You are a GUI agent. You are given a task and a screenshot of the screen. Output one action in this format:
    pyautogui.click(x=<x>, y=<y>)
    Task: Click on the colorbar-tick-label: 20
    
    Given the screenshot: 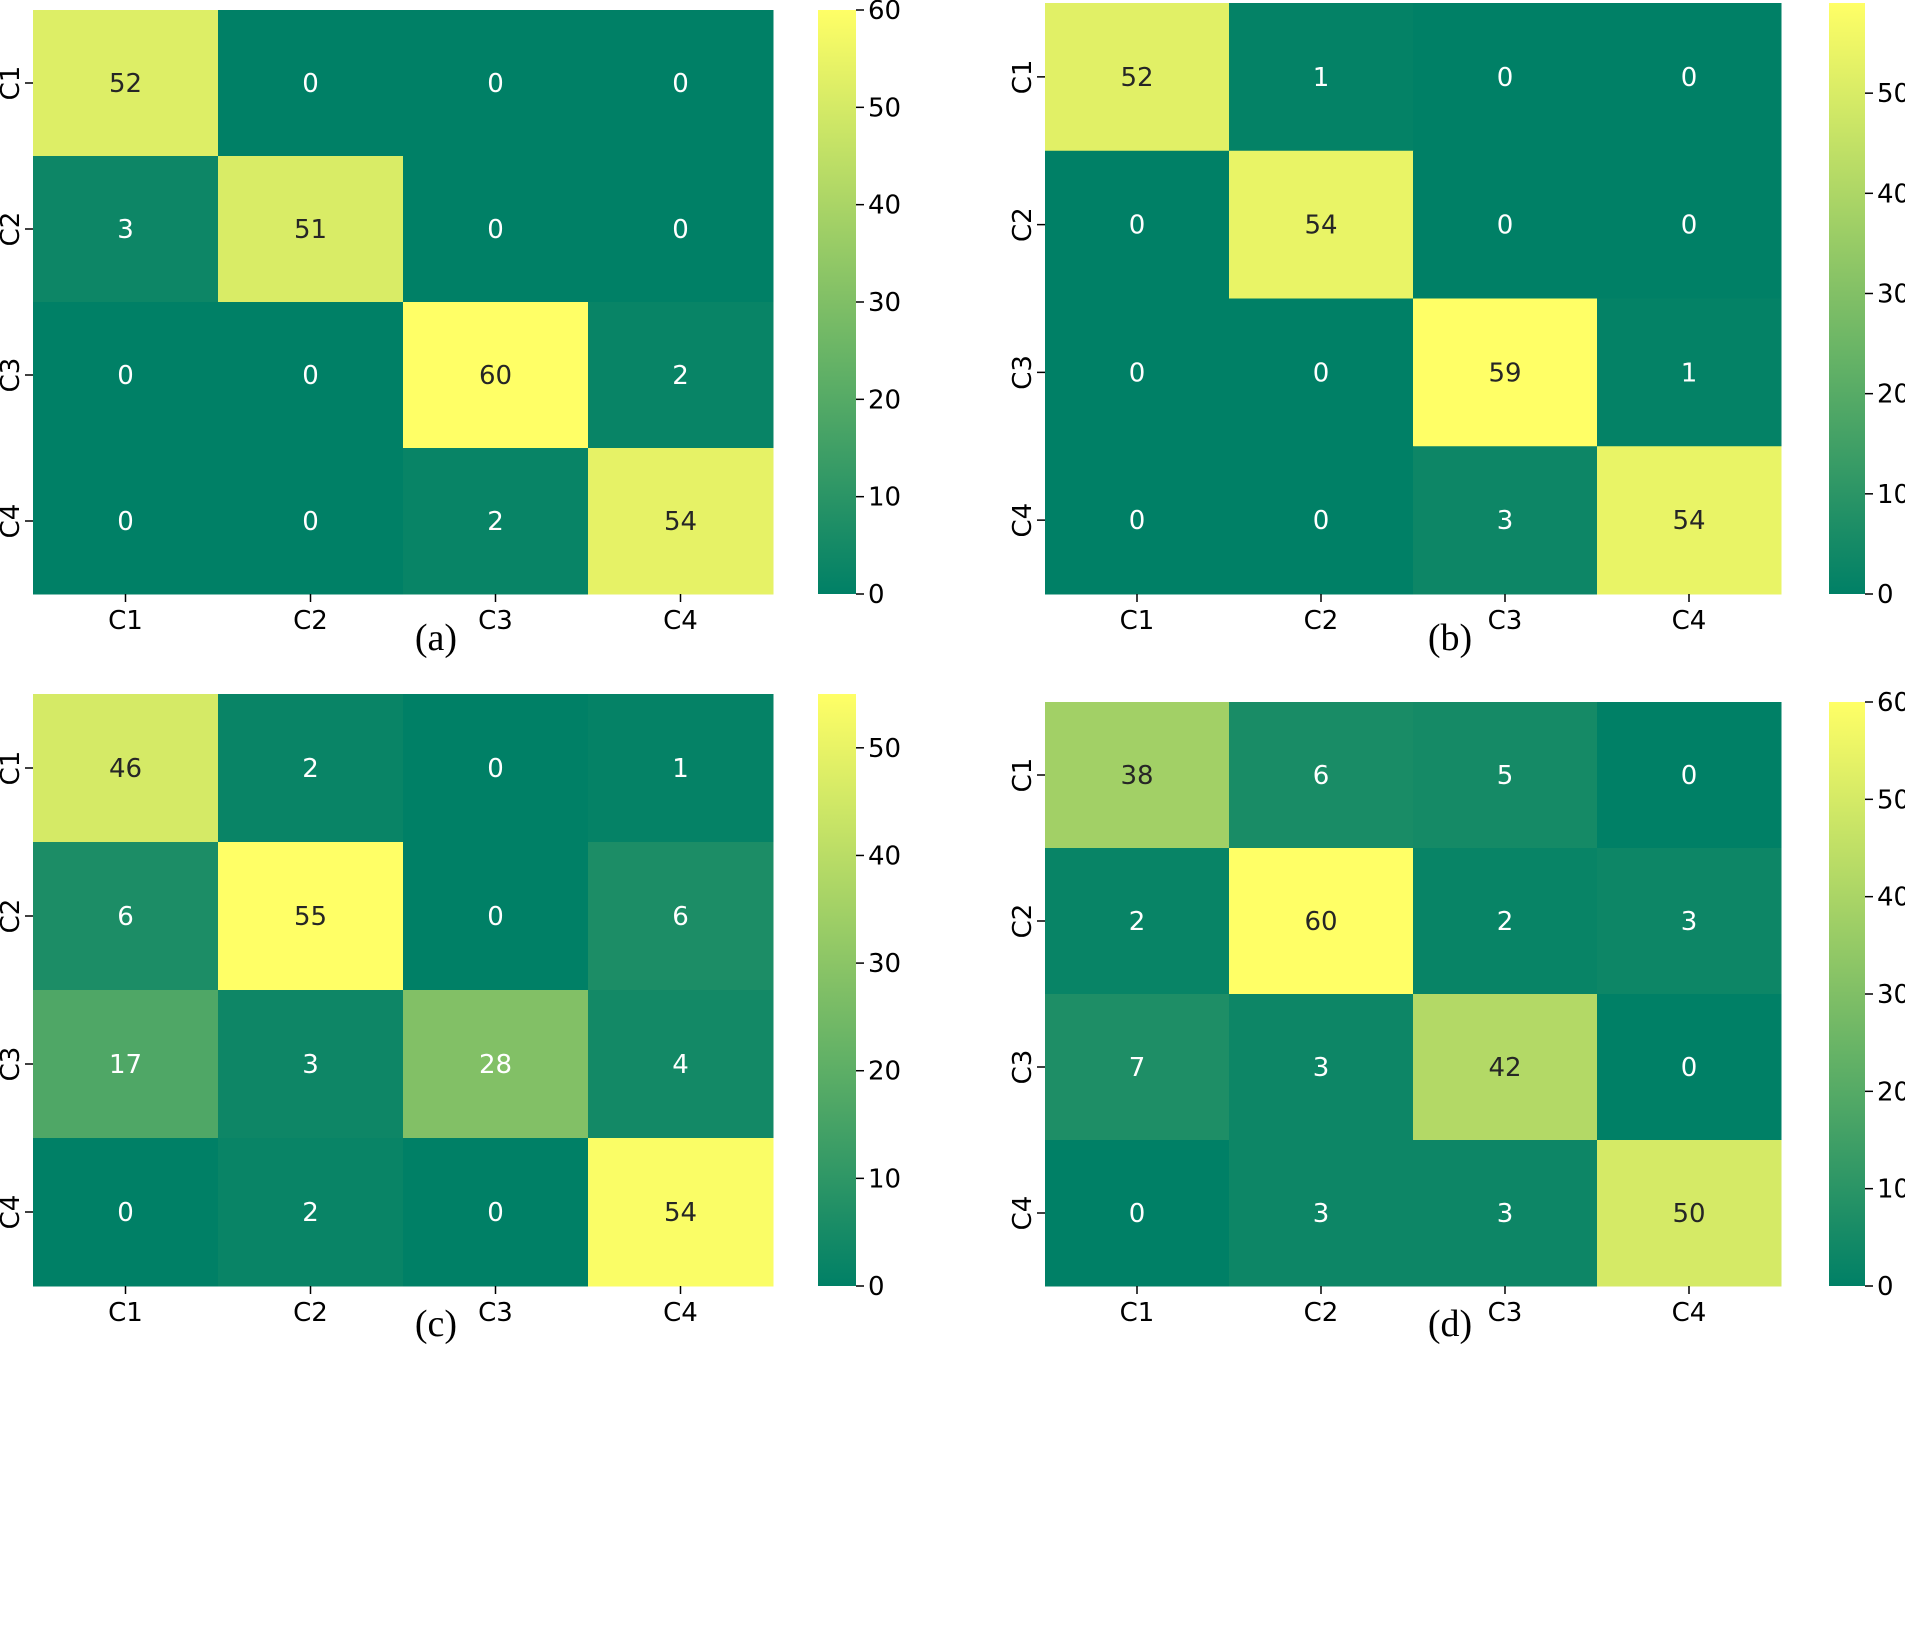 What is the action you would take?
    pyautogui.click(x=1891, y=1092)
    